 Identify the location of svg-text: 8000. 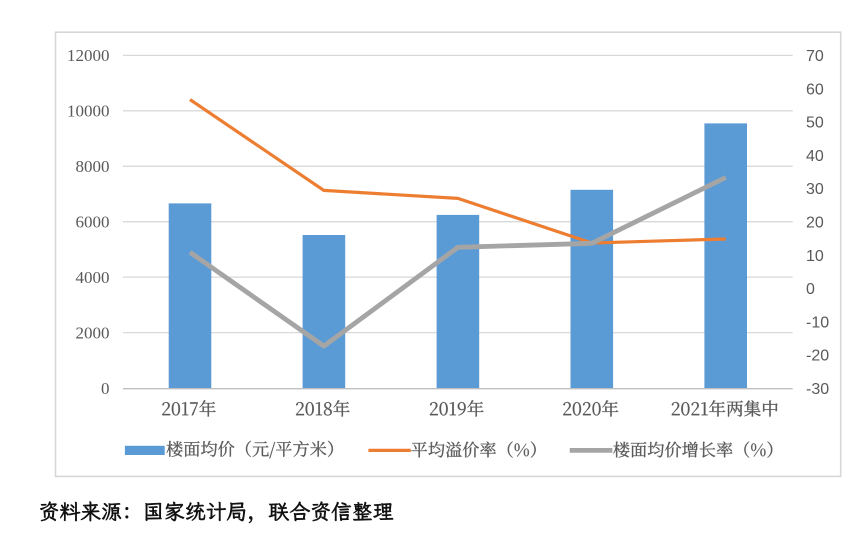
(93, 166).